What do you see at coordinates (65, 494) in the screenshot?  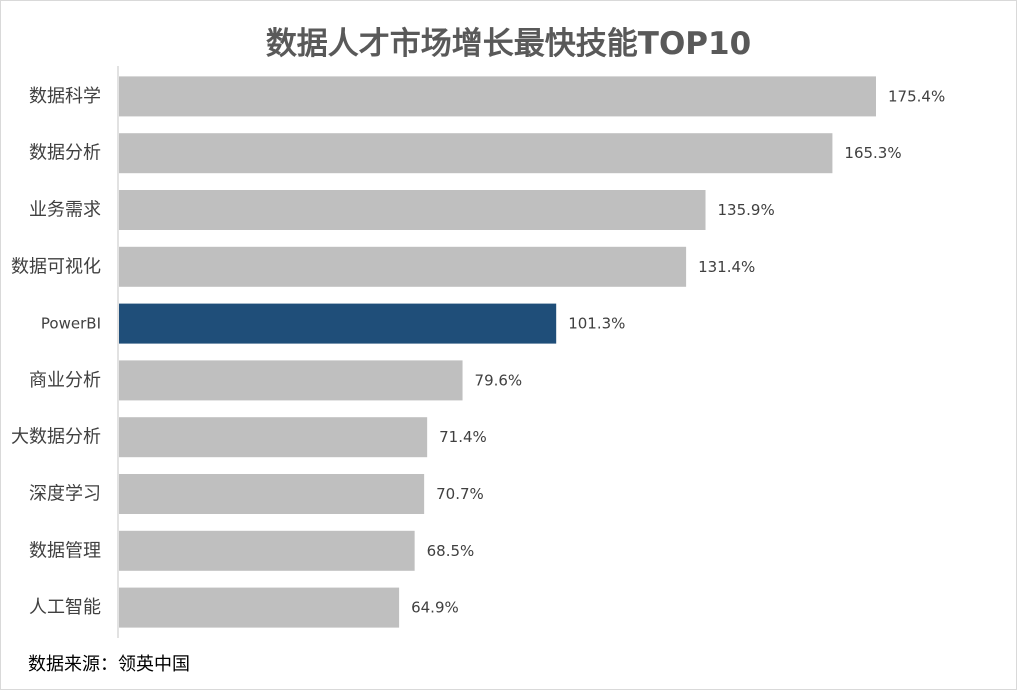 I see `category-label-7: 深度学习` at bounding box center [65, 494].